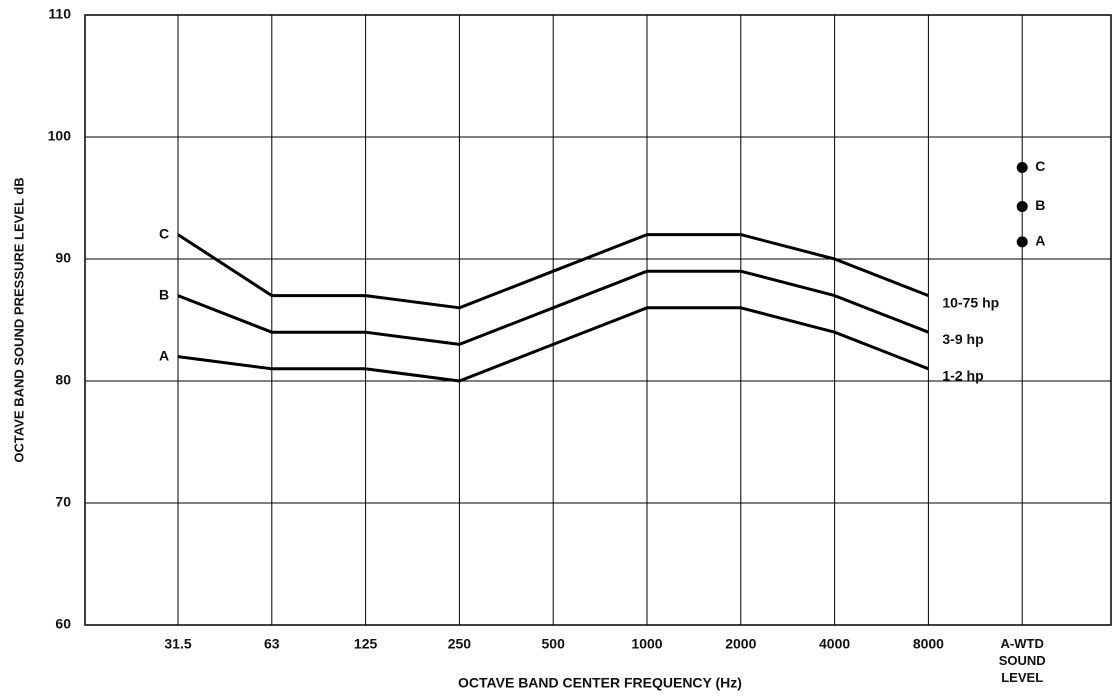 The height and width of the screenshot is (698, 1112). I want to click on x-tick-label: 1000, so click(646, 644).